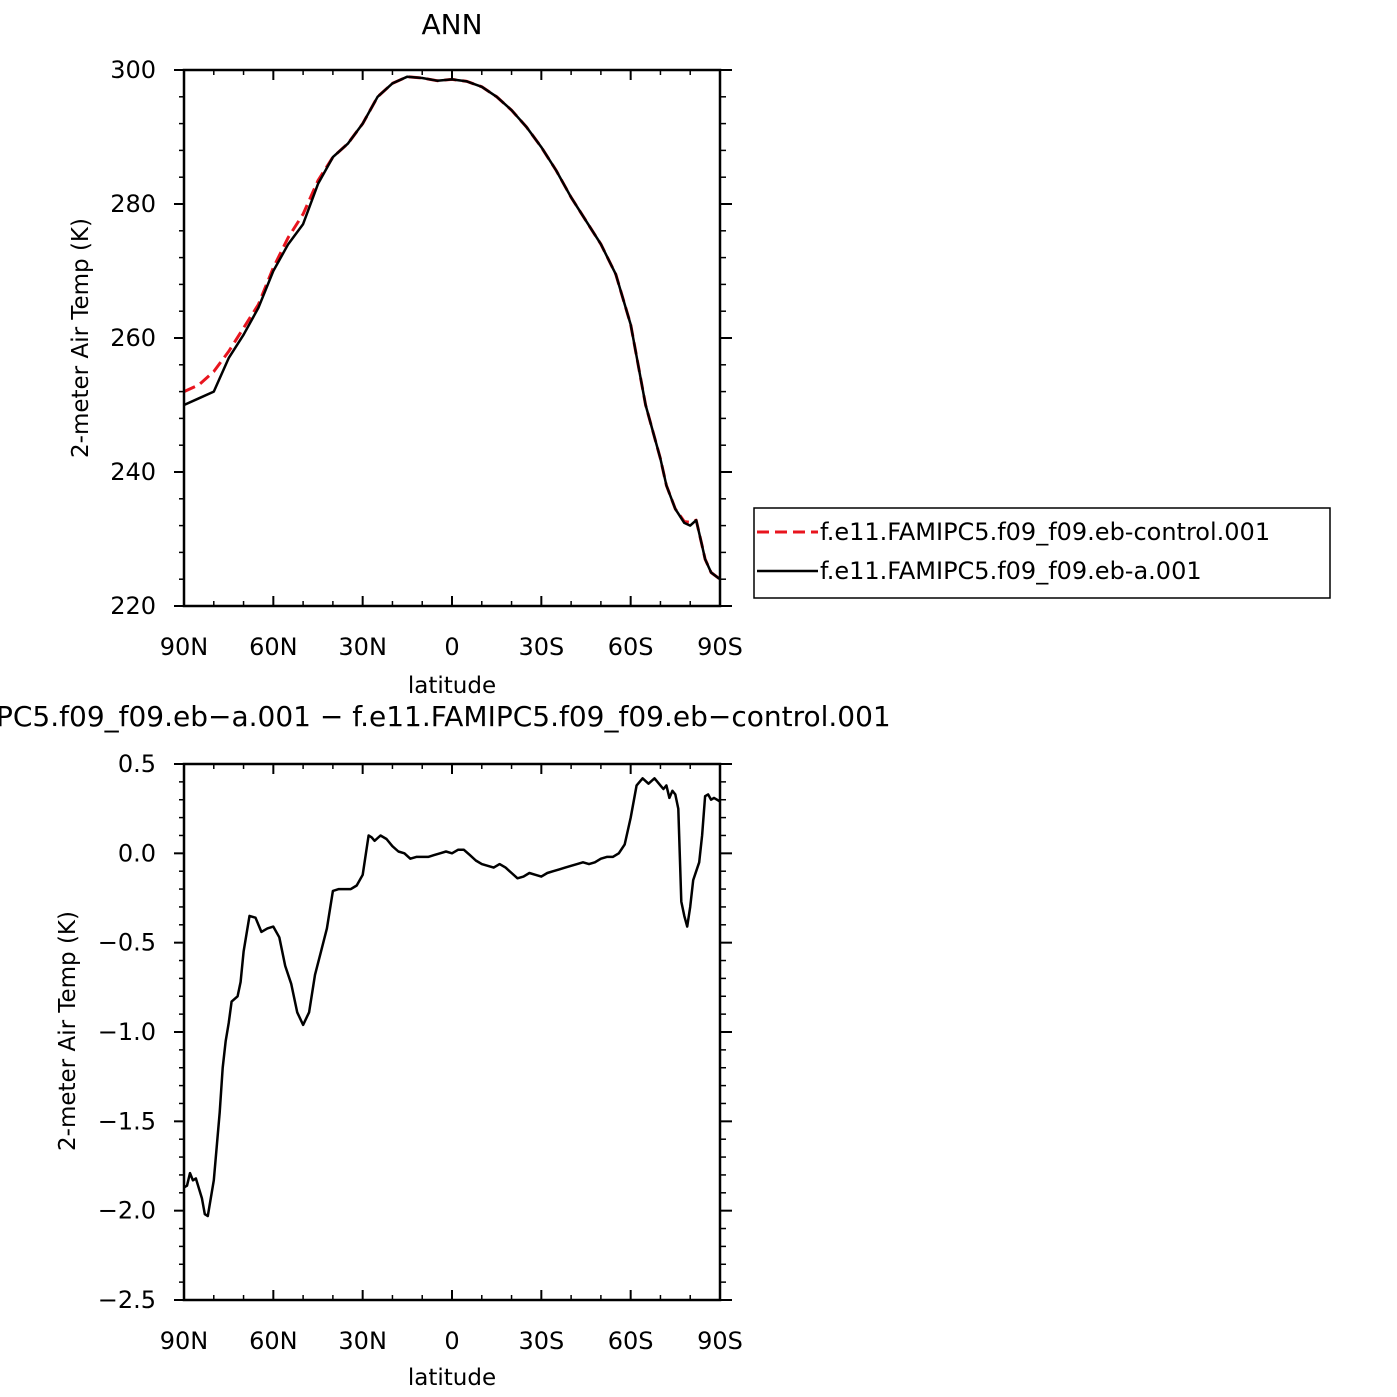  What do you see at coordinates (127, 1300) in the screenshot?
I see `y-tick-label: −2.5` at bounding box center [127, 1300].